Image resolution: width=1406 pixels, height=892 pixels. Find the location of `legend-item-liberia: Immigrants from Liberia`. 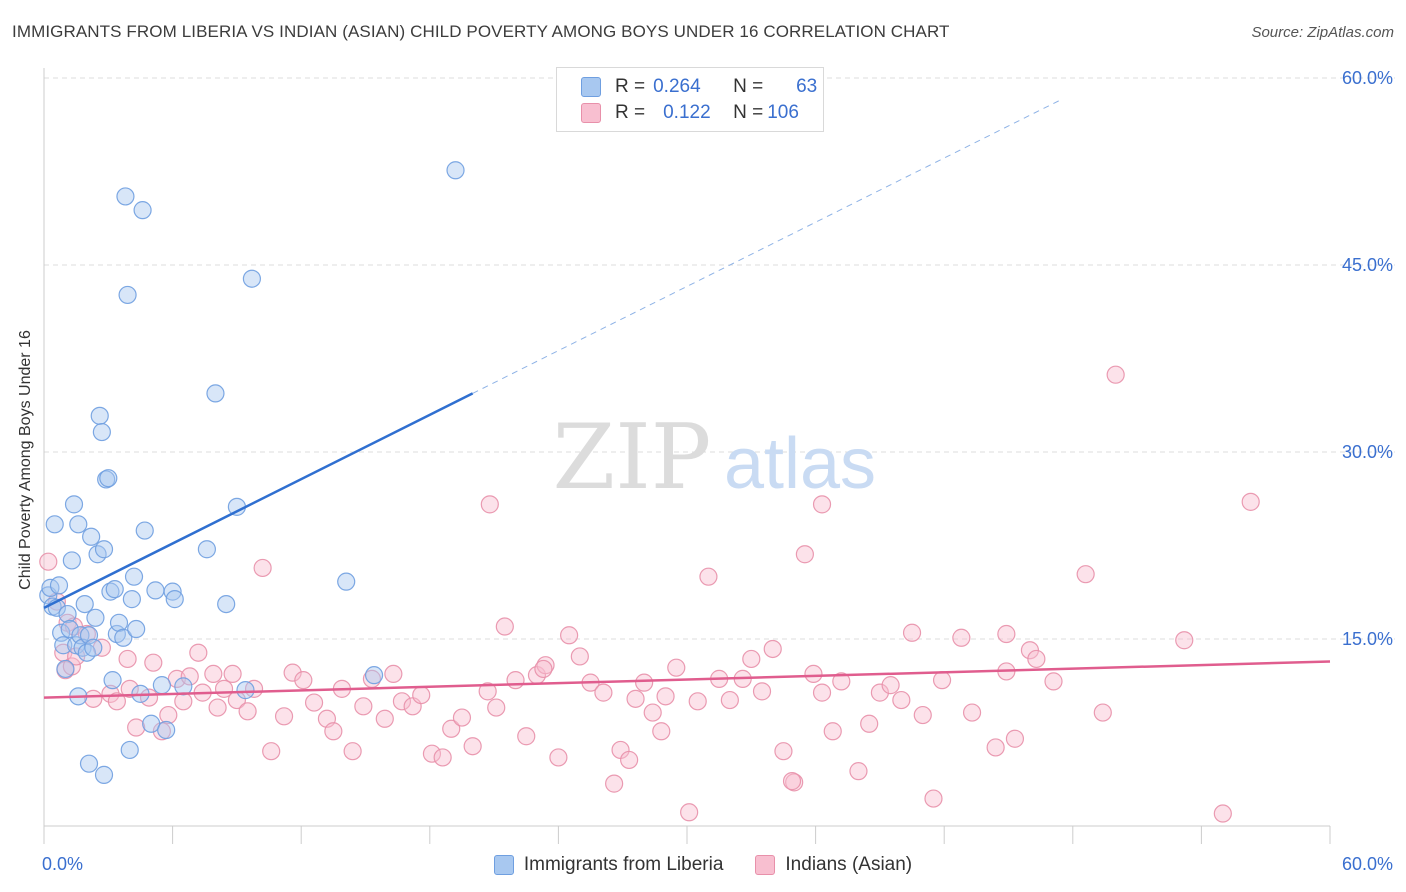

legend-item-liberia: Immigrants from Liberia is located at coordinates (608, 865).